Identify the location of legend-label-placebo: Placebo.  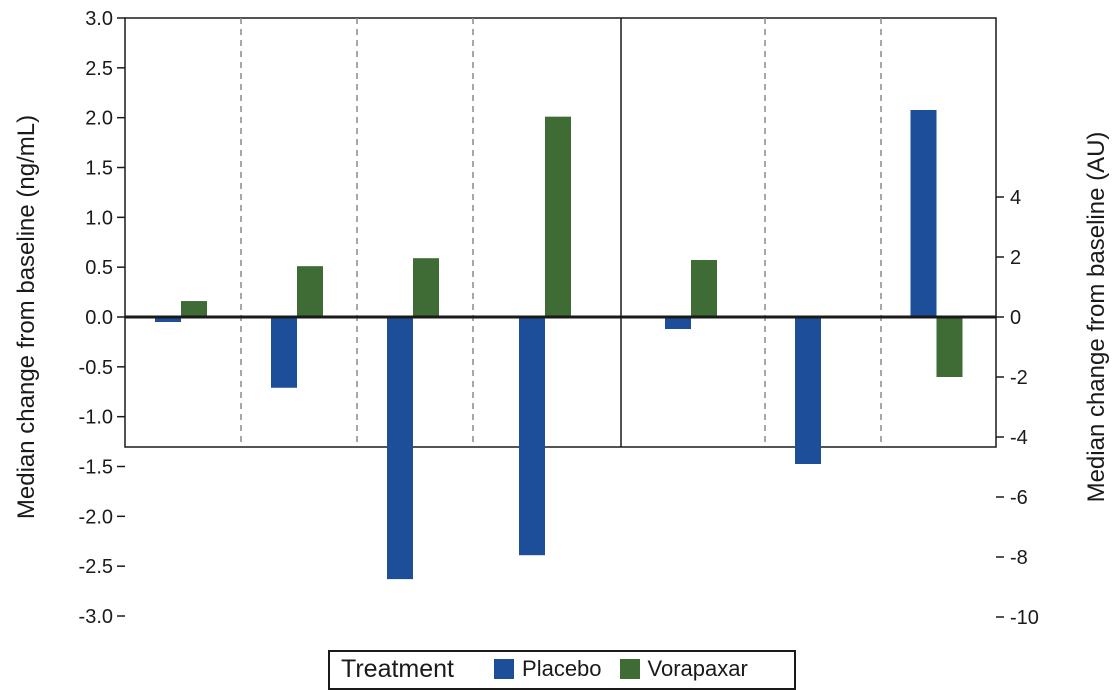
(562, 668).